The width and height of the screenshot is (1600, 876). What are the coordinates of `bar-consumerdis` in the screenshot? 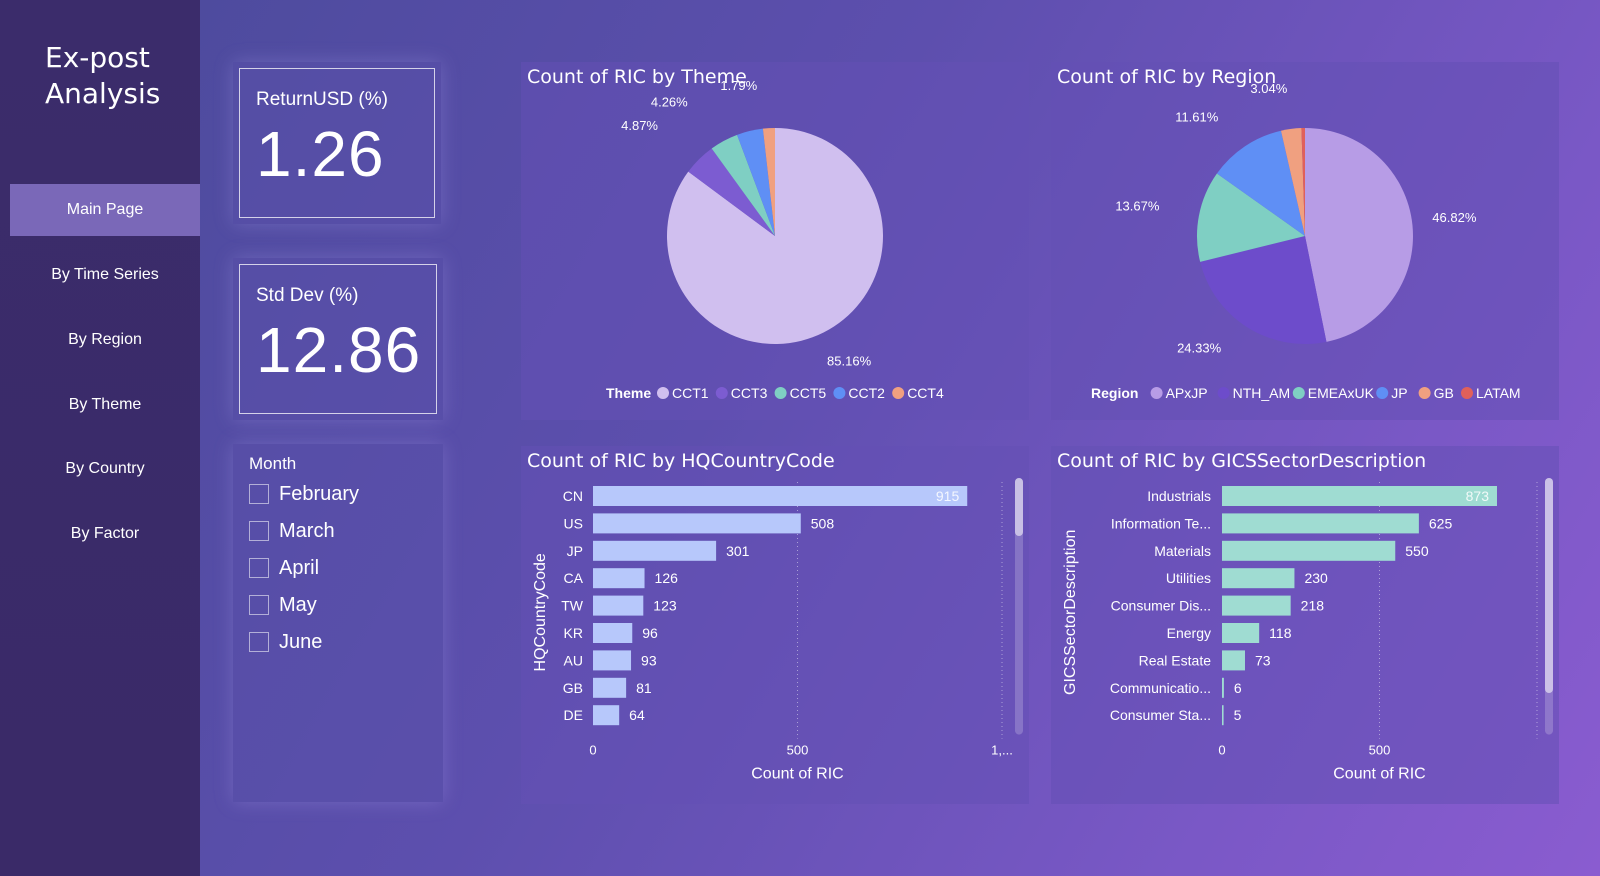 It's located at (1256, 605).